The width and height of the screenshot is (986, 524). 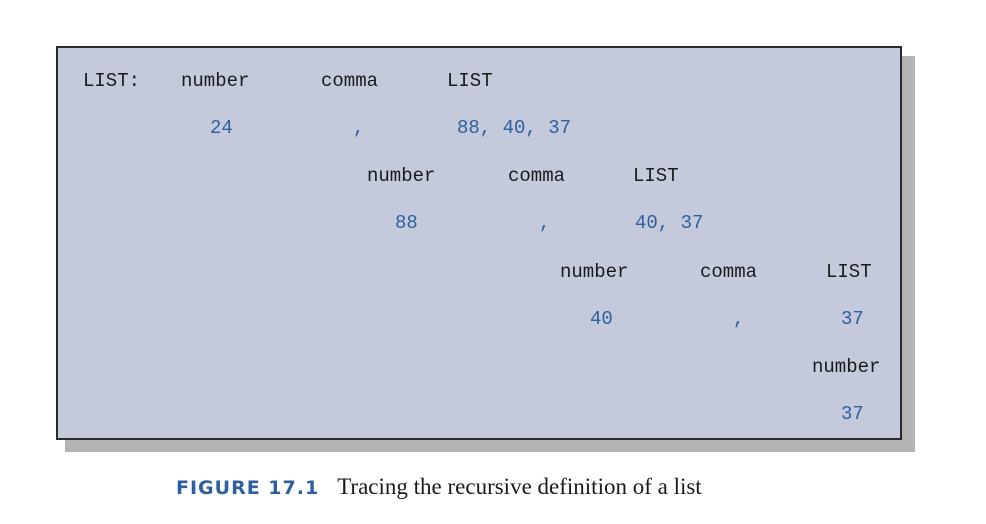 What do you see at coordinates (215, 81) in the screenshot?
I see `level1-number-term: number` at bounding box center [215, 81].